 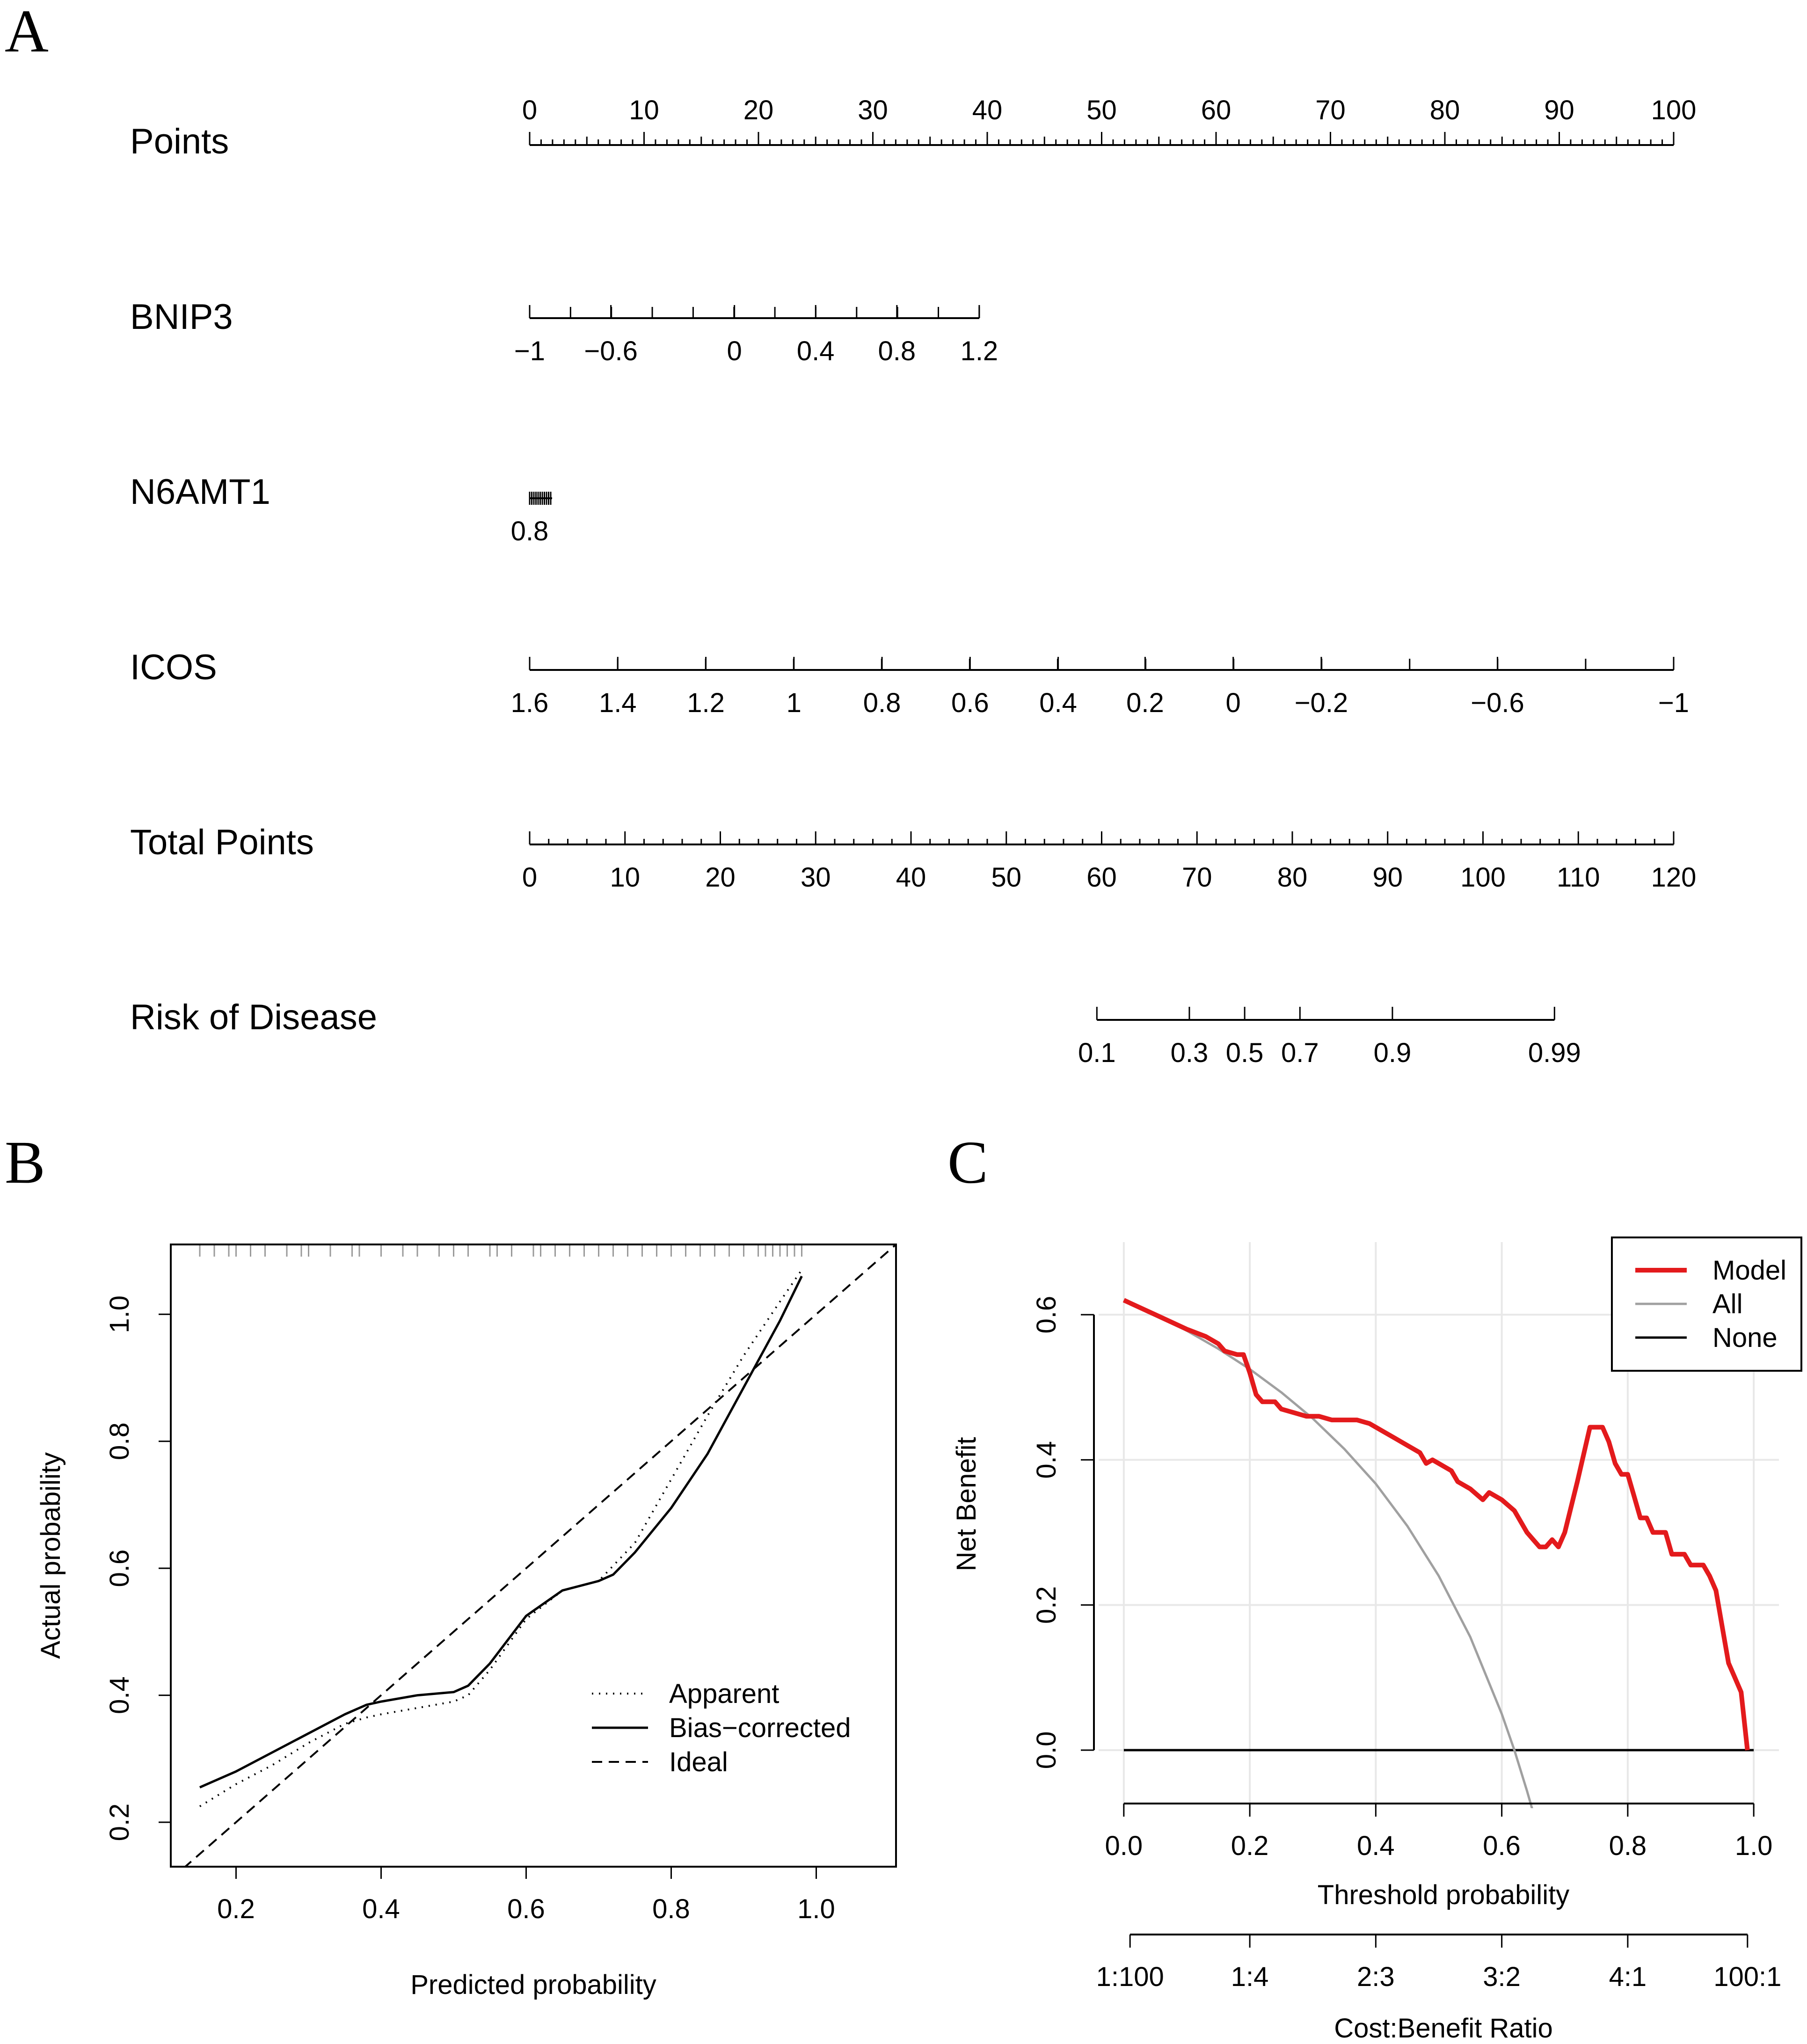 I want to click on bnip3-tick-label: 1.2, so click(x=979, y=351).